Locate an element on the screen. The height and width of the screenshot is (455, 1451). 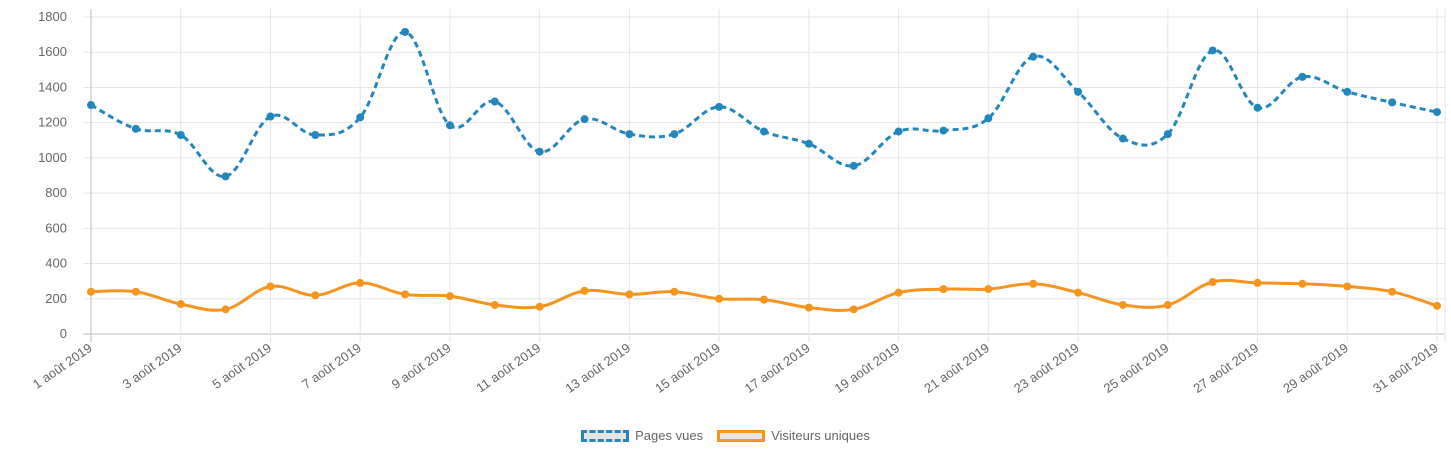
x-tick-label: 23 août 2019 is located at coordinates (1046, 368).